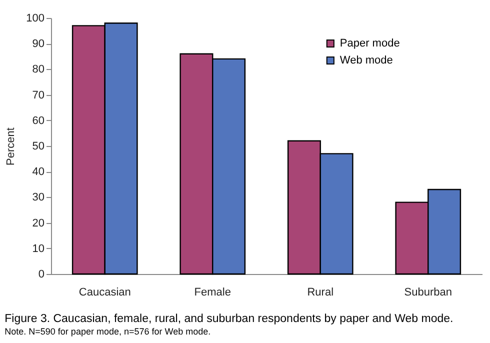 The image size is (490, 343). What do you see at coordinates (35, 18) in the screenshot?
I see `y-tick-label: 100` at bounding box center [35, 18].